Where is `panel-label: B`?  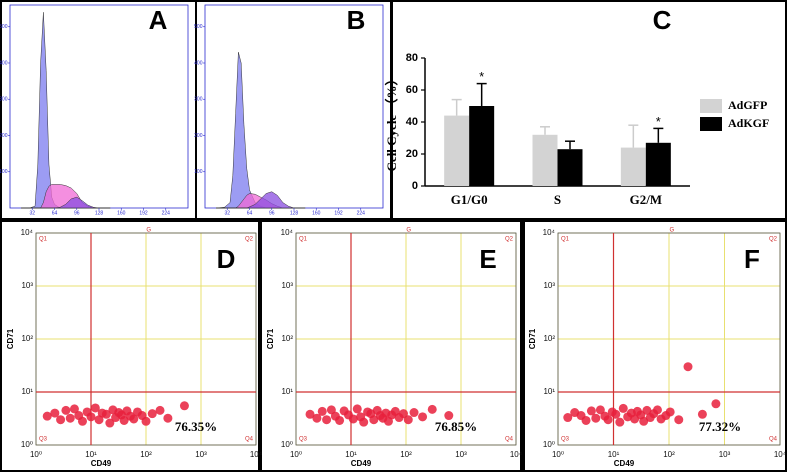 panel-label: B is located at coordinates (356, 20).